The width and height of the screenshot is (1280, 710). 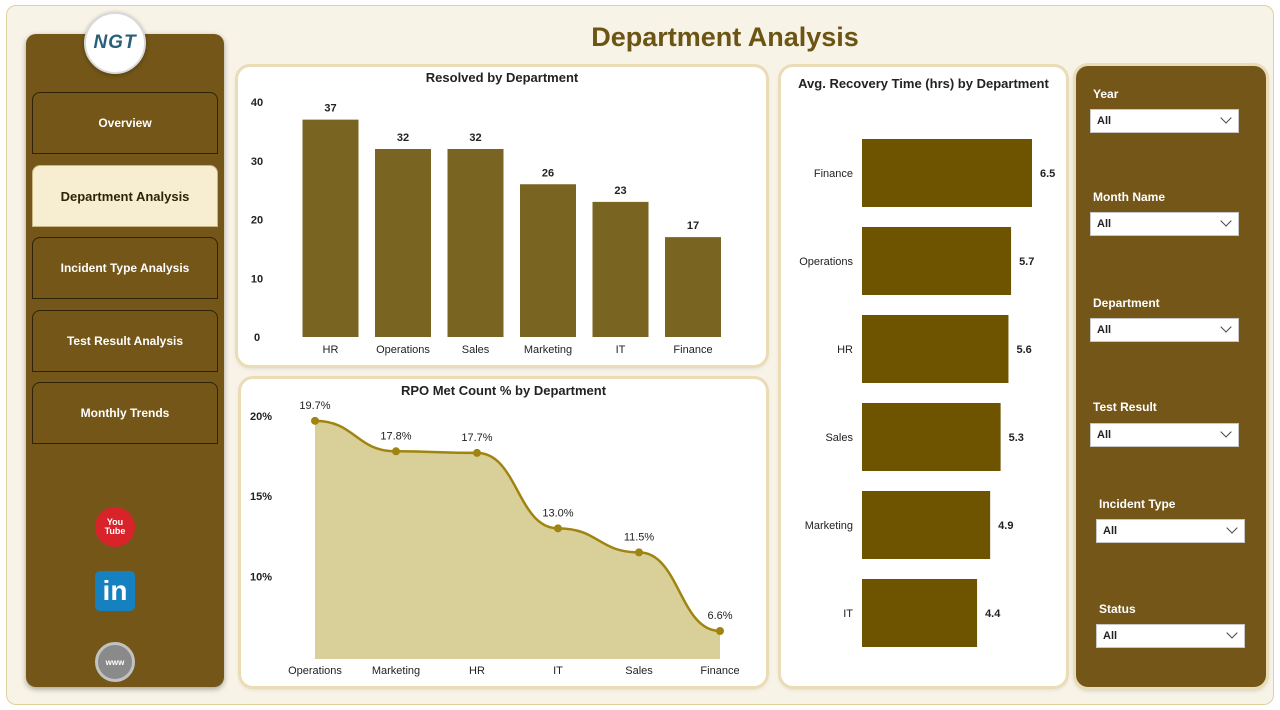 I want to click on data-label: 17.8%, so click(x=395, y=436).